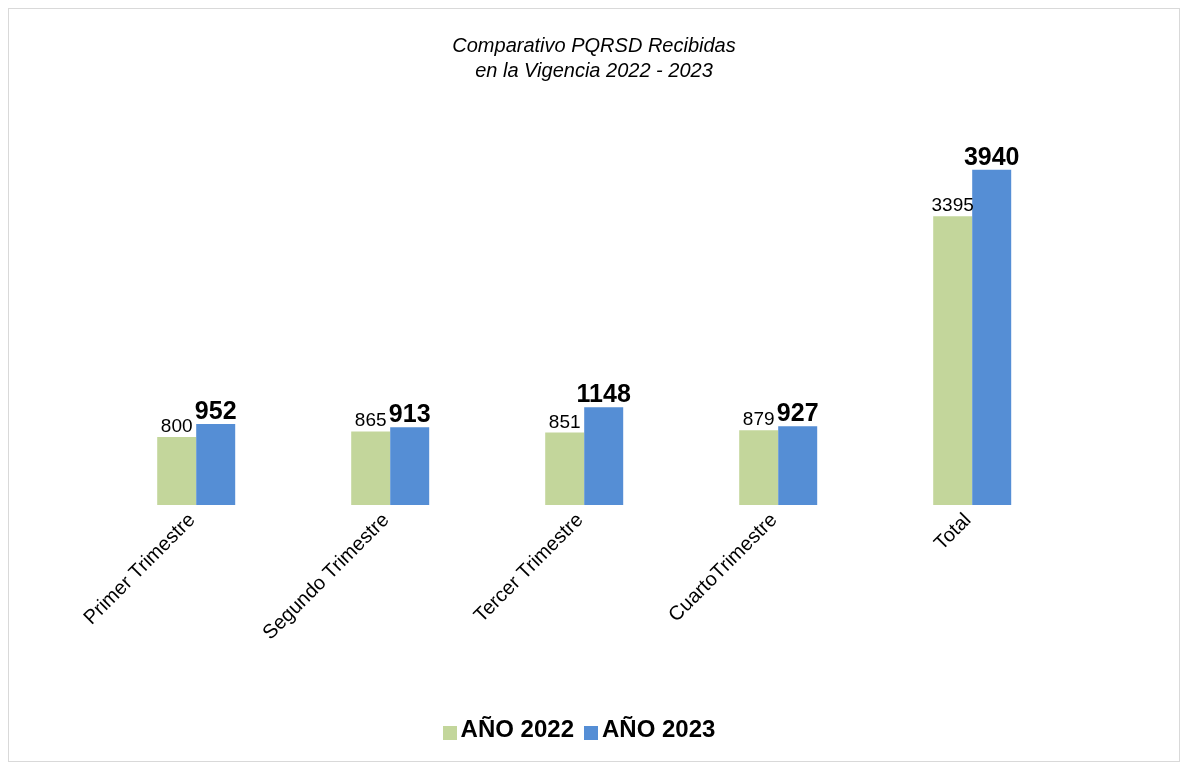  What do you see at coordinates (594, 58) in the screenshot?
I see `chart-title: Comparativo PQRSD Recibidas en la Vigencia 2022 - 2023` at bounding box center [594, 58].